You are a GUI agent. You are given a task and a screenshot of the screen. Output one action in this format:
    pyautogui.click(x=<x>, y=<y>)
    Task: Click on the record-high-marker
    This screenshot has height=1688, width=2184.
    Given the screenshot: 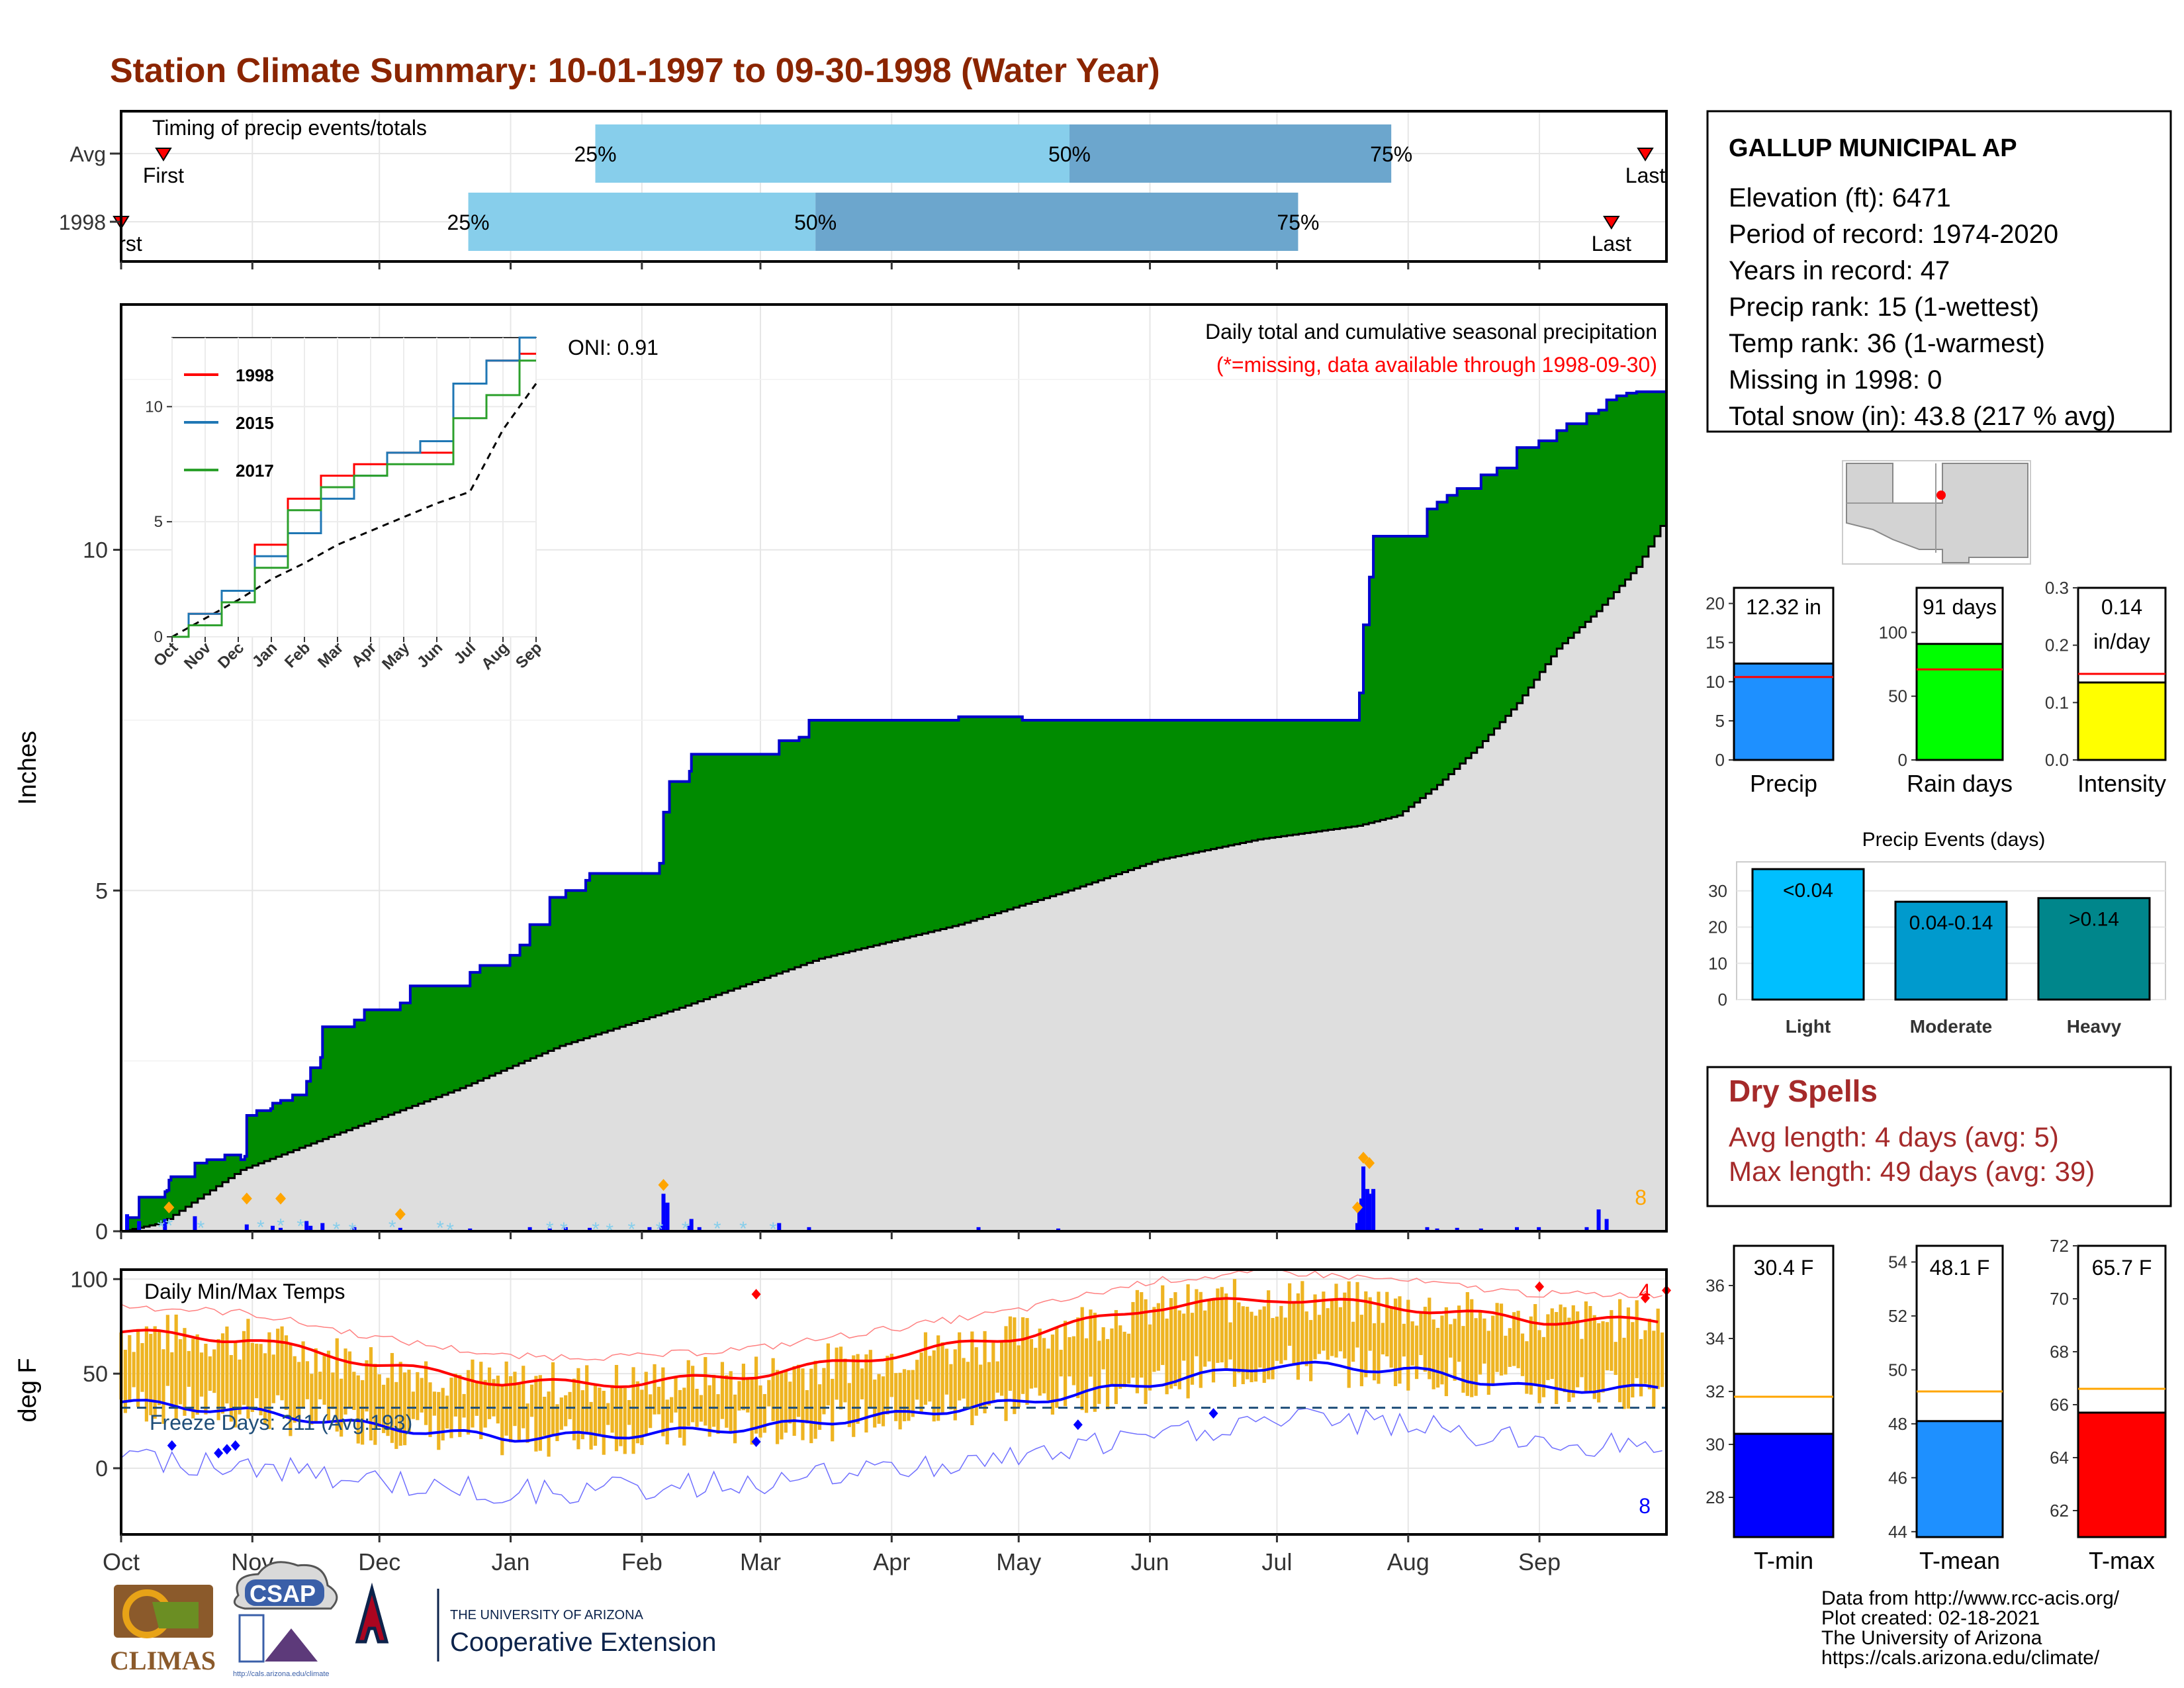 What is the action you would take?
    pyautogui.click(x=1646, y=1297)
    